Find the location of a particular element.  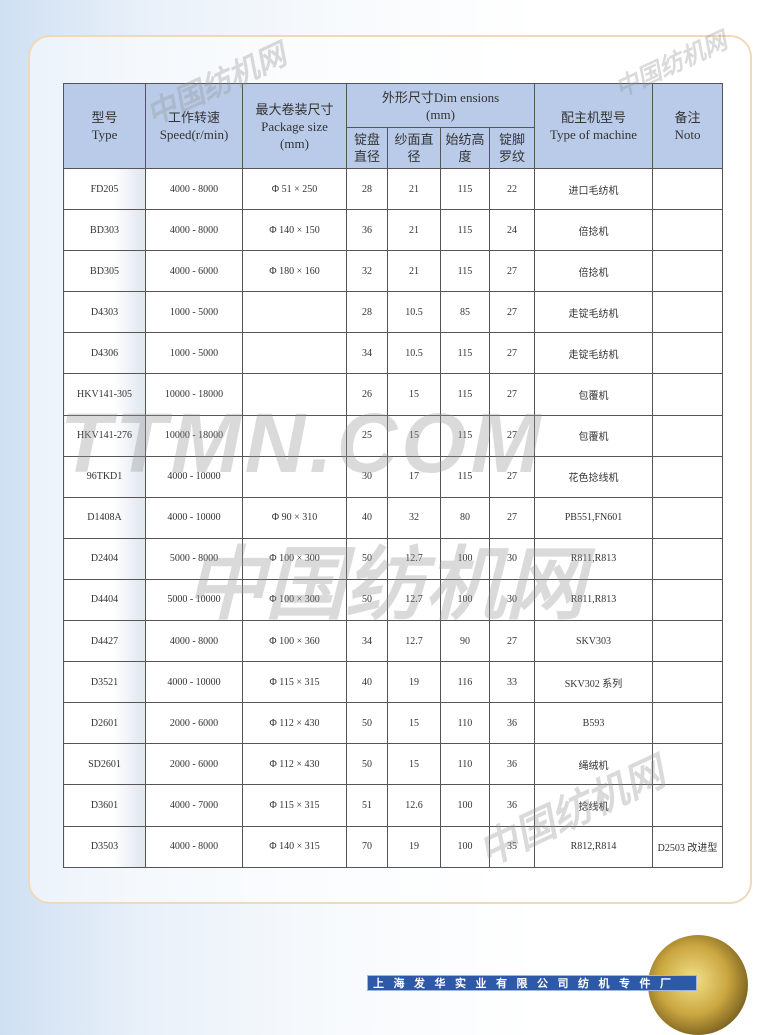

cell-machine-type: 包覆机 is located at coordinates (593, 435).